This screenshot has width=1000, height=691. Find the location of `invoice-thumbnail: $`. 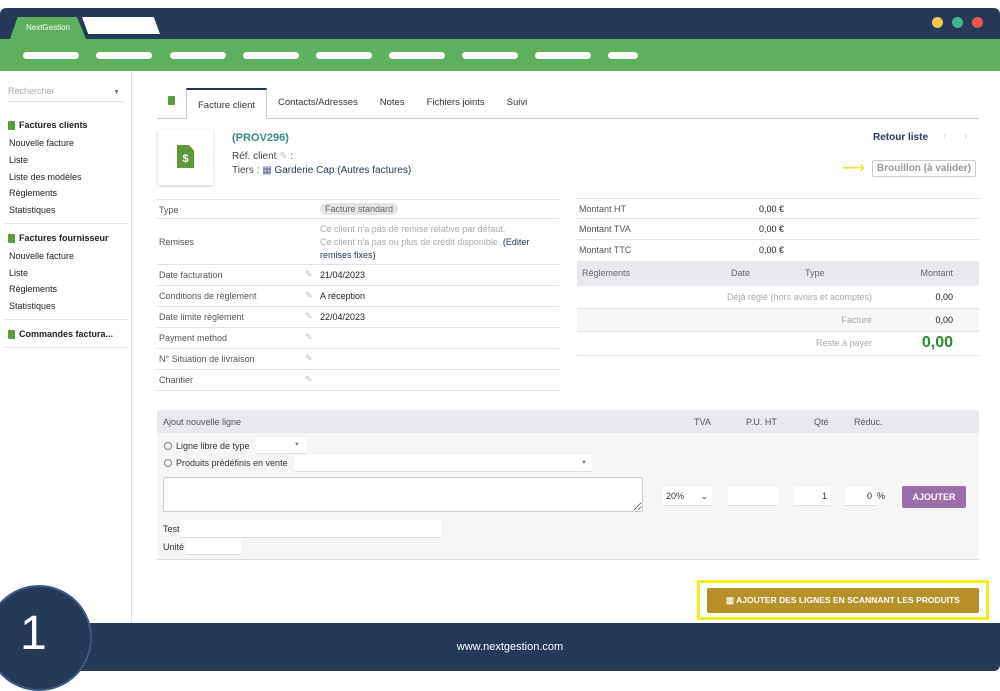

invoice-thumbnail: $ is located at coordinates (185, 157).